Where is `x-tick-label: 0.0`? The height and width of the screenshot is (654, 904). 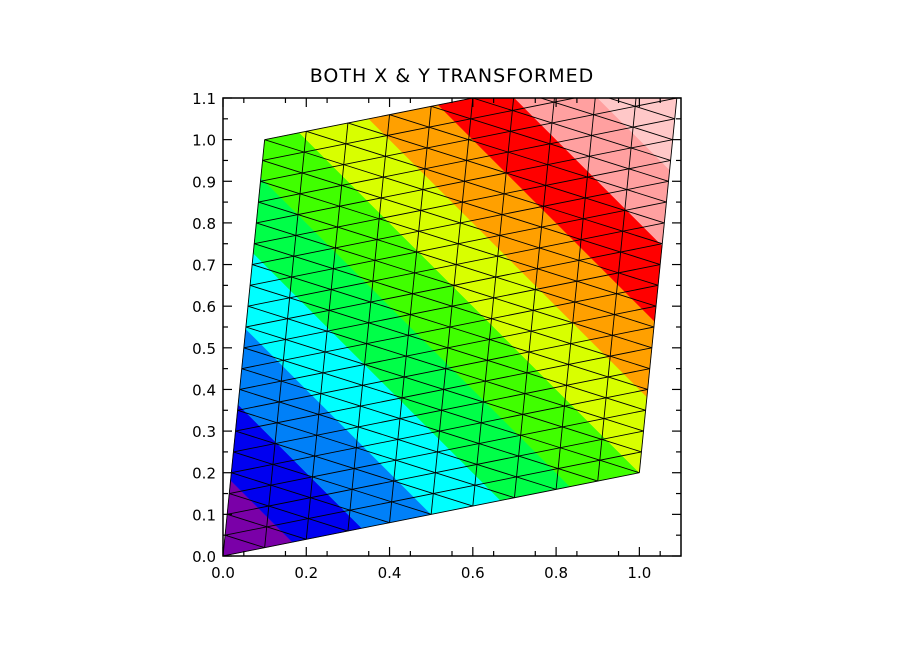 x-tick-label: 0.0 is located at coordinates (223, 573).